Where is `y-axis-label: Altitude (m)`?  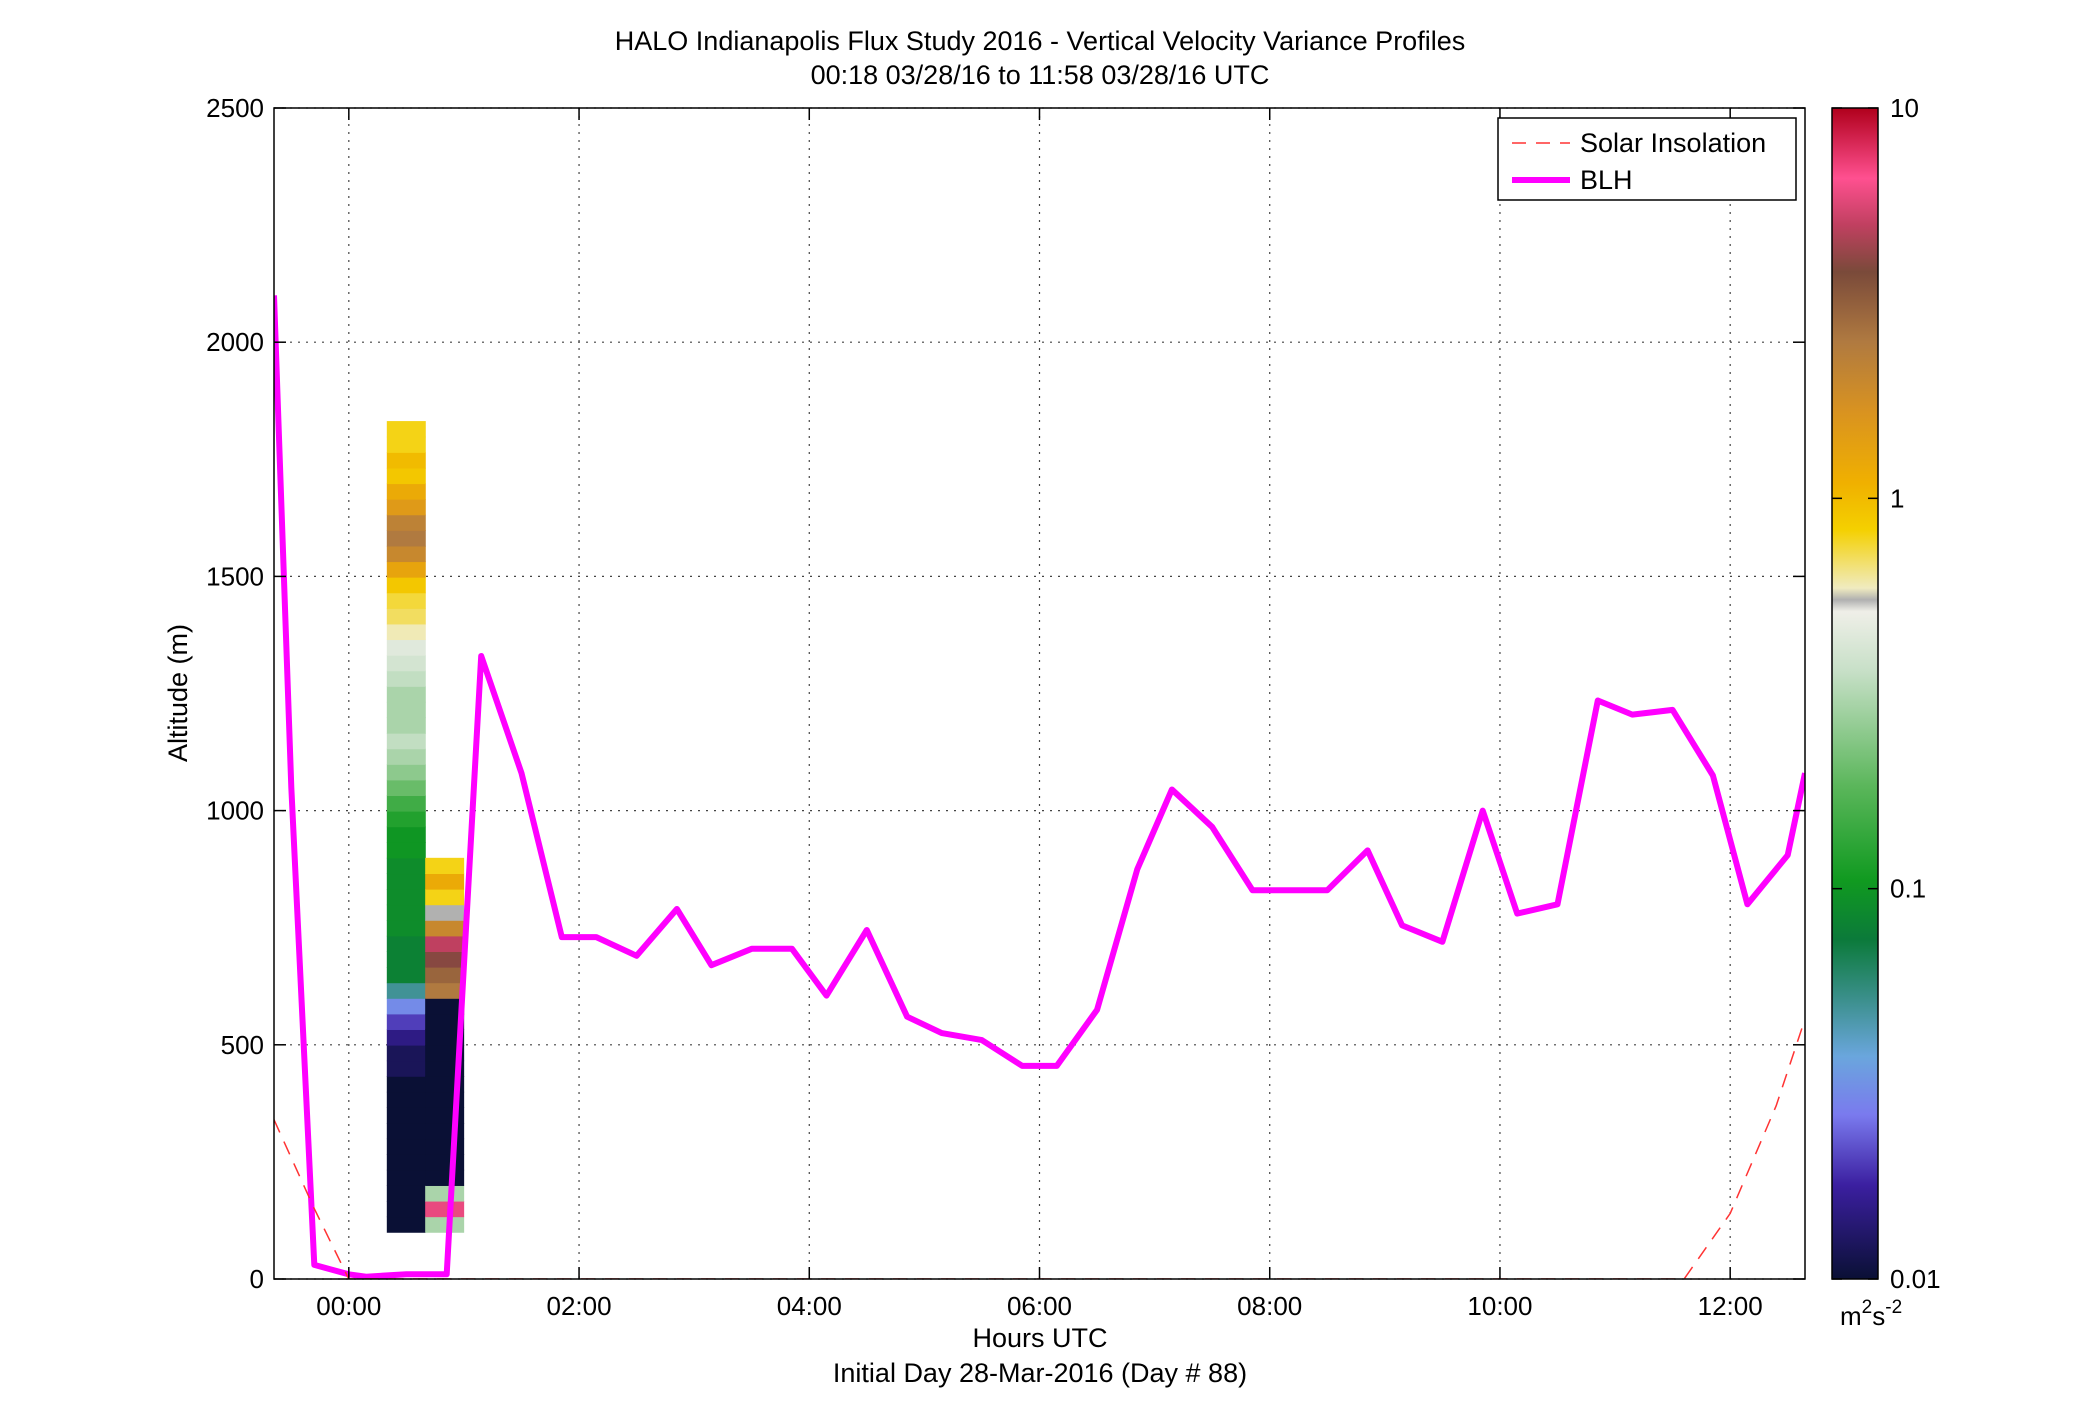 y-axis-label: Altitude (m) is located at coordinates (178, 693).